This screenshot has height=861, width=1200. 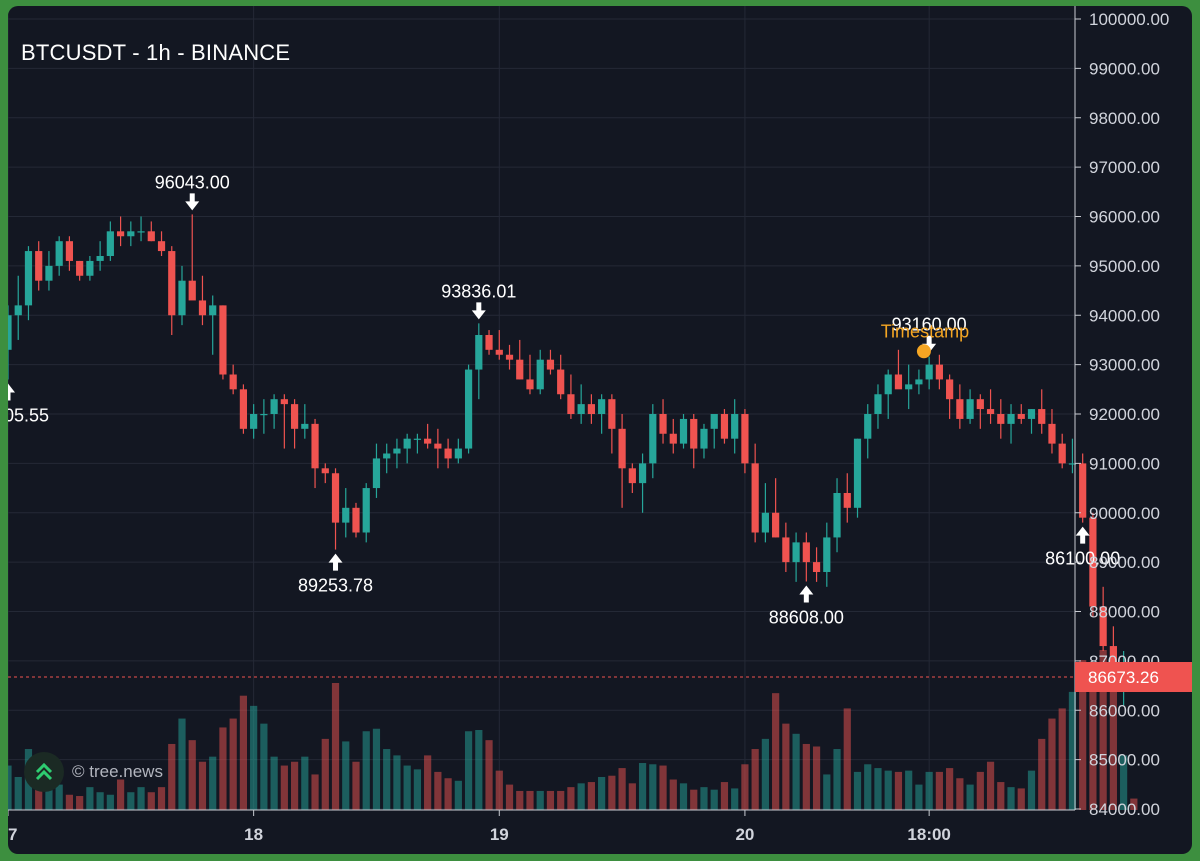 What do you see at coordinates (1124, 68) in the screenshot?
I see `y-tick-label: 99000.00` at bounding box center [1124, 68].